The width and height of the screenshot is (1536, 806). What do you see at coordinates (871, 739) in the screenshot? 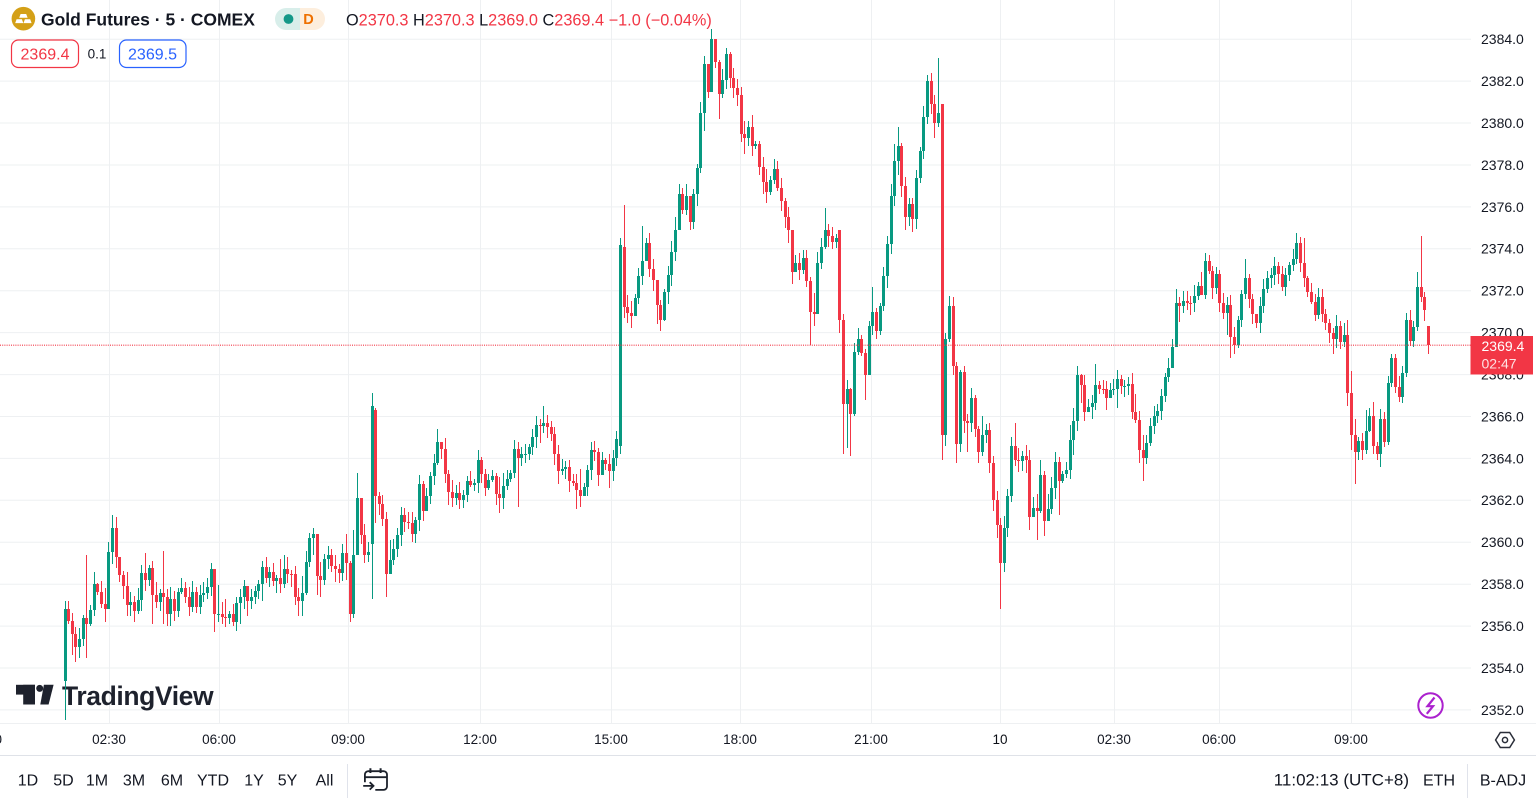
I see `svg-text: 21:00` at bounding box center [871, 739].